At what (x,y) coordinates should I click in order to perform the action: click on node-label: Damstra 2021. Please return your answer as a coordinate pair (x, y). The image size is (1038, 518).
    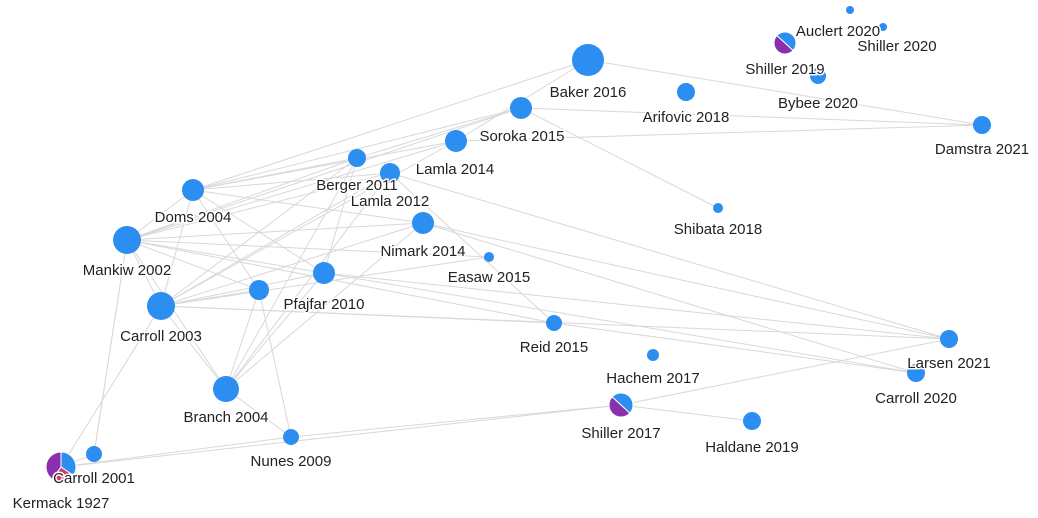
    Looking at the image, I should click on (982, 149).